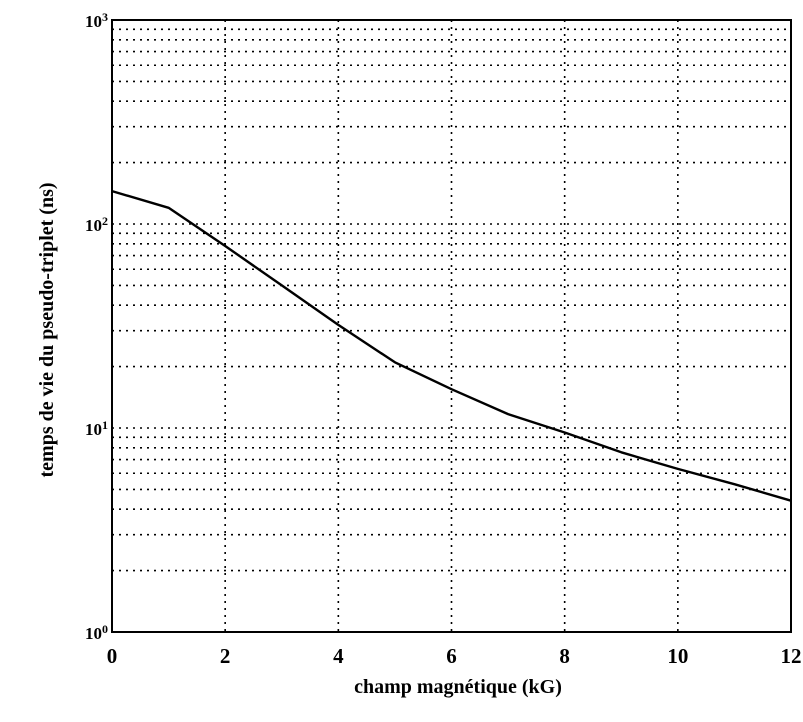  What do you see at coordinates (791, 656) in the screenshot?
I see `x-tick-label: 12` at bounding box center [791, 656].